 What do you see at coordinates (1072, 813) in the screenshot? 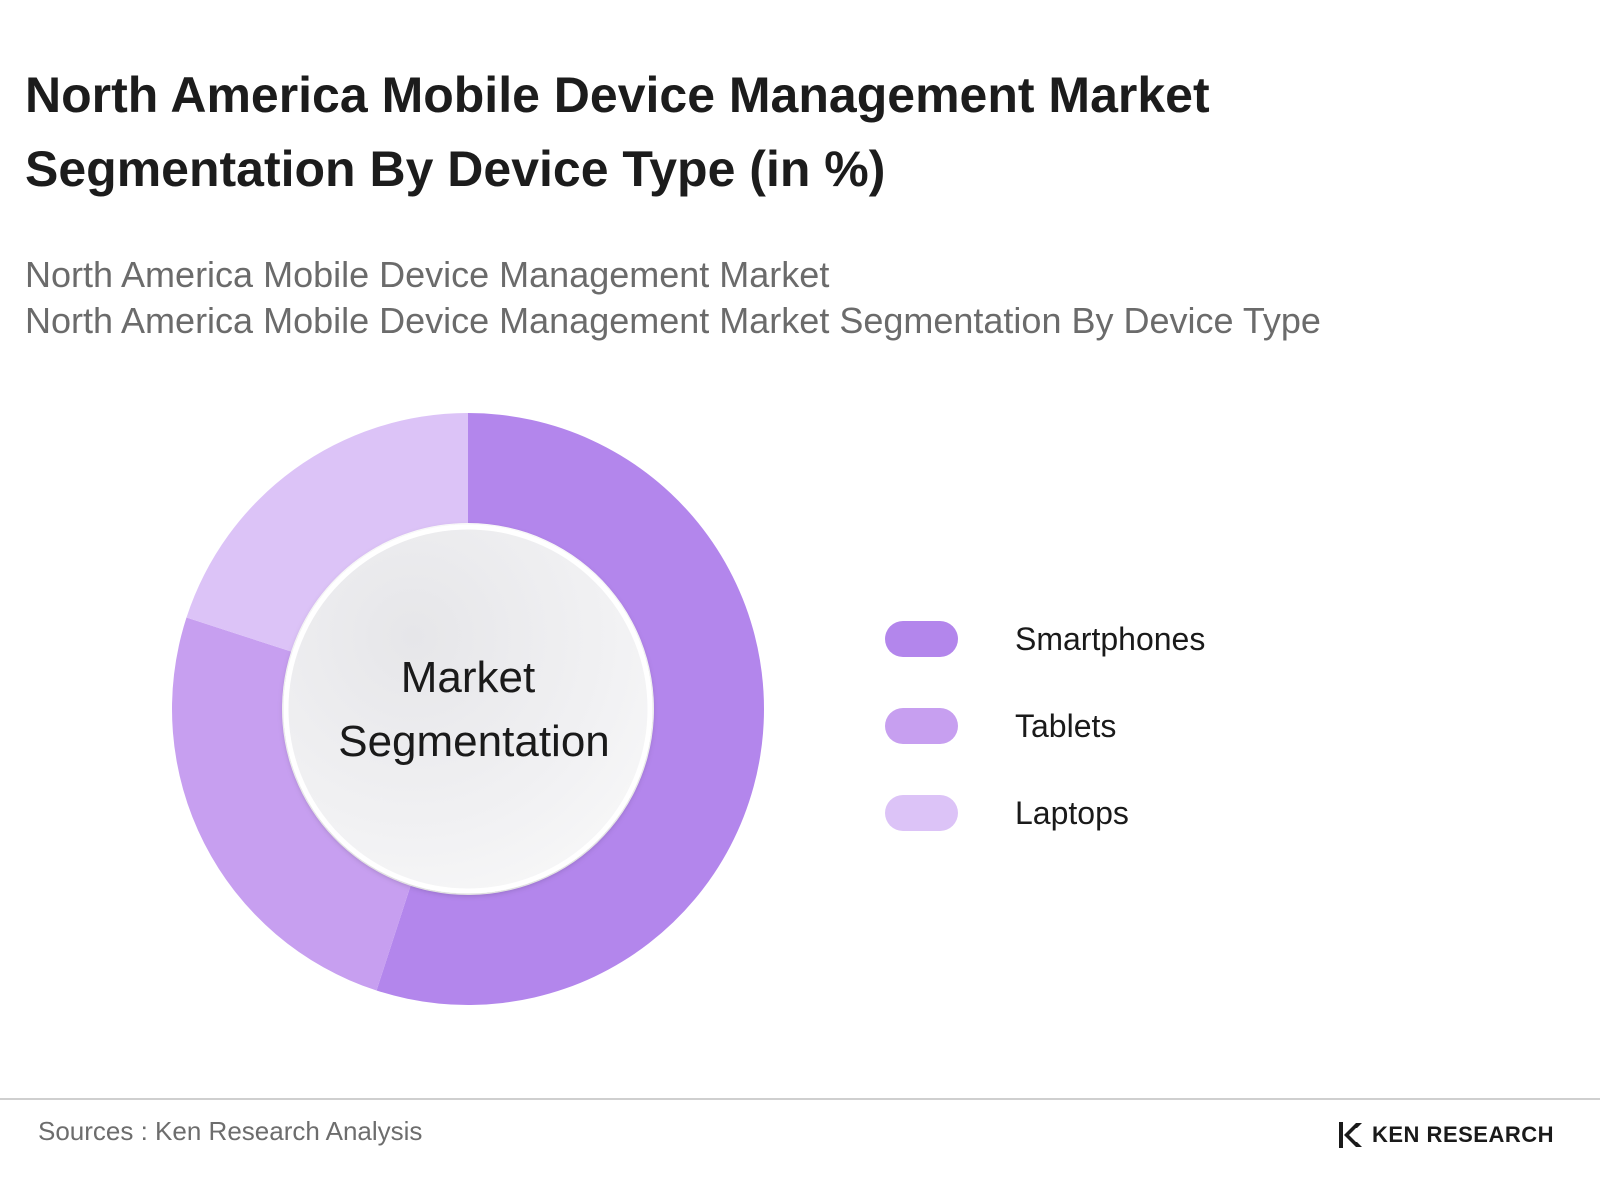
I see `legend-label-laptops: Laptops` at bounding box center [1072, 813].